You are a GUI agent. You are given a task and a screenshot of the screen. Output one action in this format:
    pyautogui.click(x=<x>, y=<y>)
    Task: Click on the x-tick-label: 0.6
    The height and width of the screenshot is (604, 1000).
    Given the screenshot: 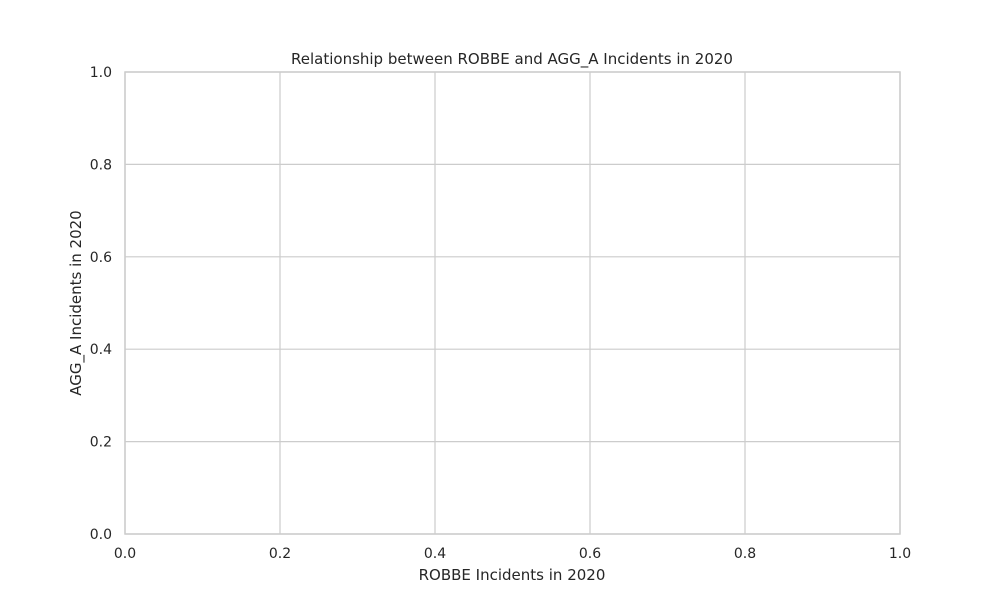 What is the action you would take?
    pyautogui.click(x=590, y=554)
    